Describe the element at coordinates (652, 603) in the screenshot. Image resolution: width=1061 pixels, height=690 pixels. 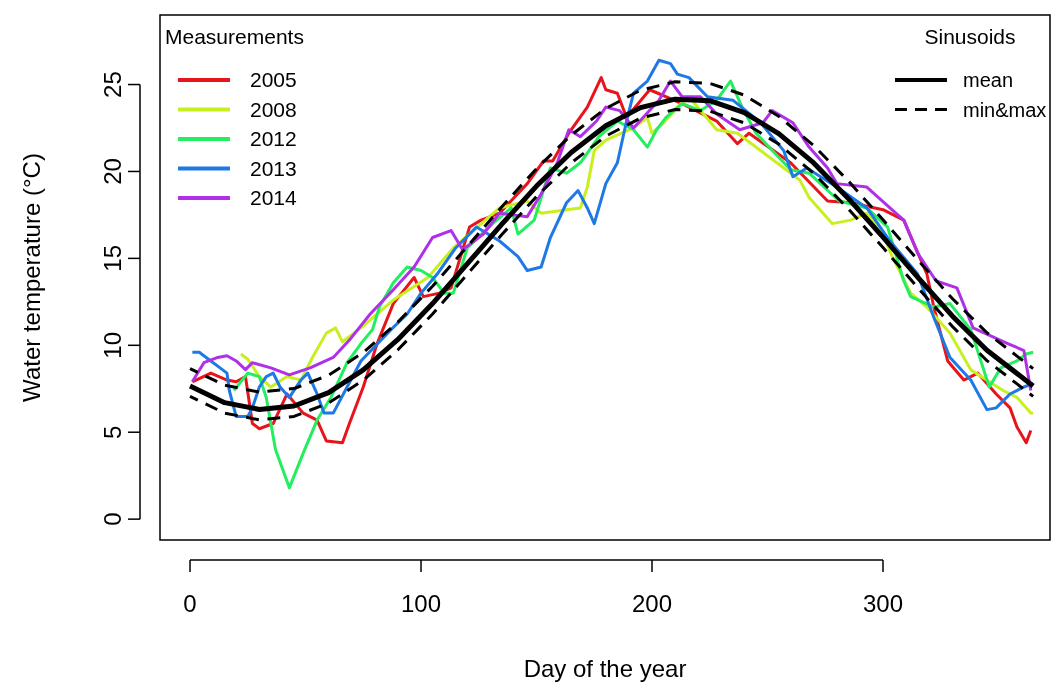
I see `x-tick-label: 200` at that location.